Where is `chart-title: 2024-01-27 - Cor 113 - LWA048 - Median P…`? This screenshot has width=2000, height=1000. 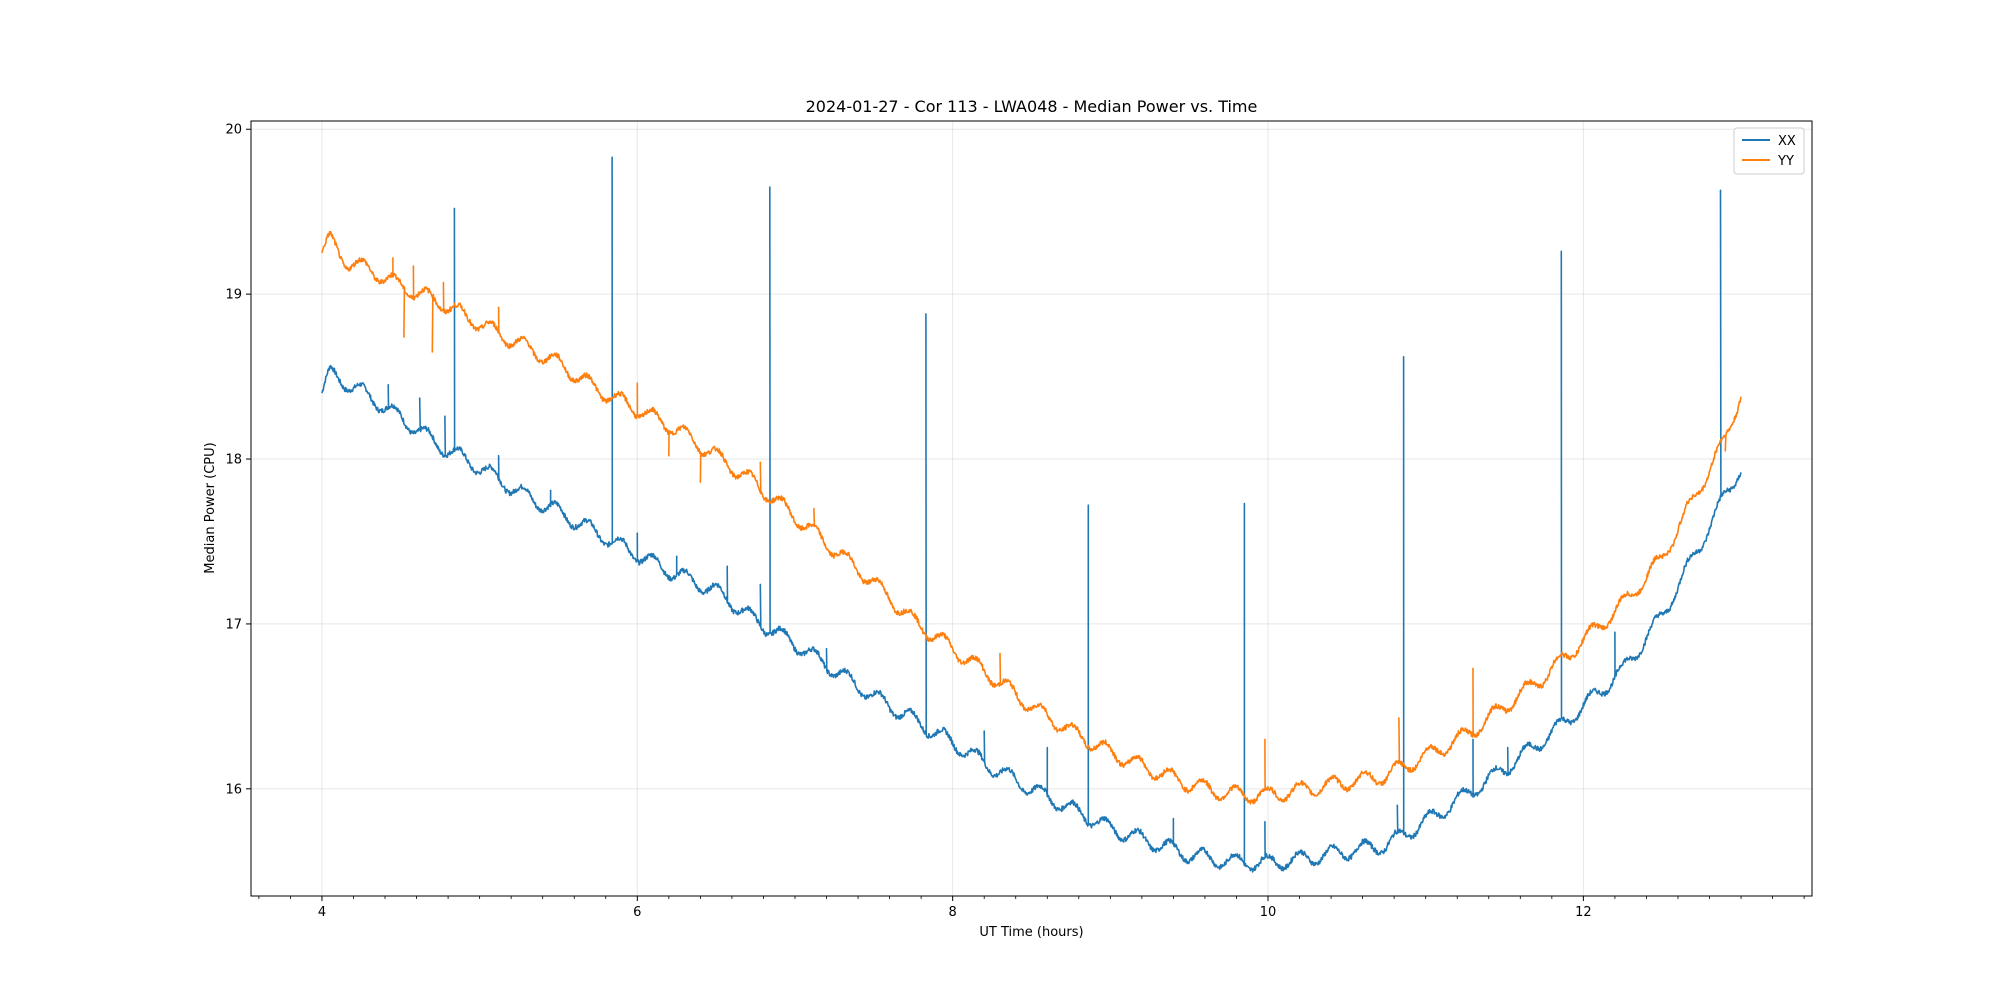 chart-title: 2024-01-27 - Cor 113 - LWA048 - Median P… is located at coordinates (1032, 106).